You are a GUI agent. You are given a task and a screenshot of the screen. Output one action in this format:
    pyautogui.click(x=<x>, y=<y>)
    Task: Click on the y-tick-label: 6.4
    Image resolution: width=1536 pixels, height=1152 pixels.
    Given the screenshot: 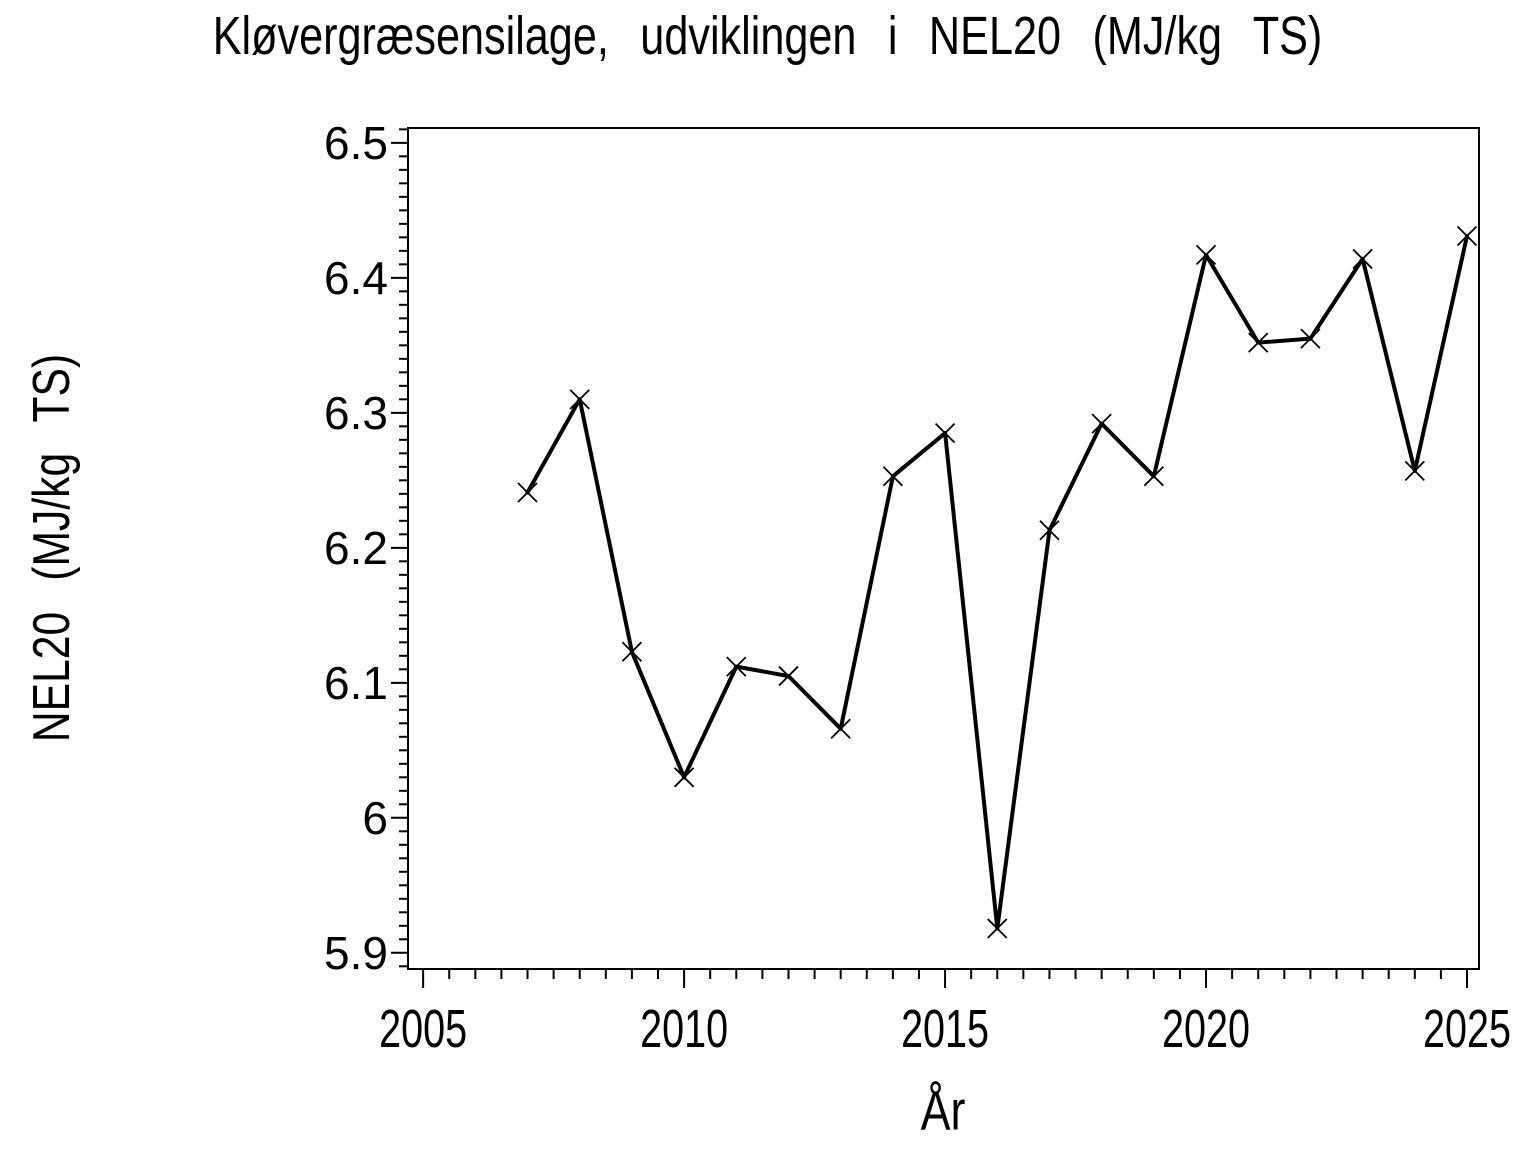 What is the action you would take?
    pyautogui.click(x=356, y=278)
    